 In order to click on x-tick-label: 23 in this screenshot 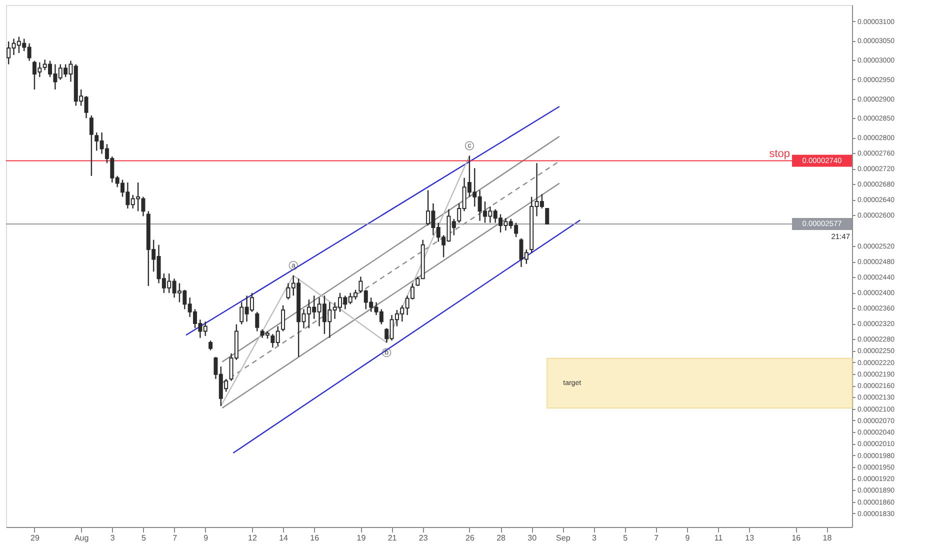, I will do `click(423, 538)`.